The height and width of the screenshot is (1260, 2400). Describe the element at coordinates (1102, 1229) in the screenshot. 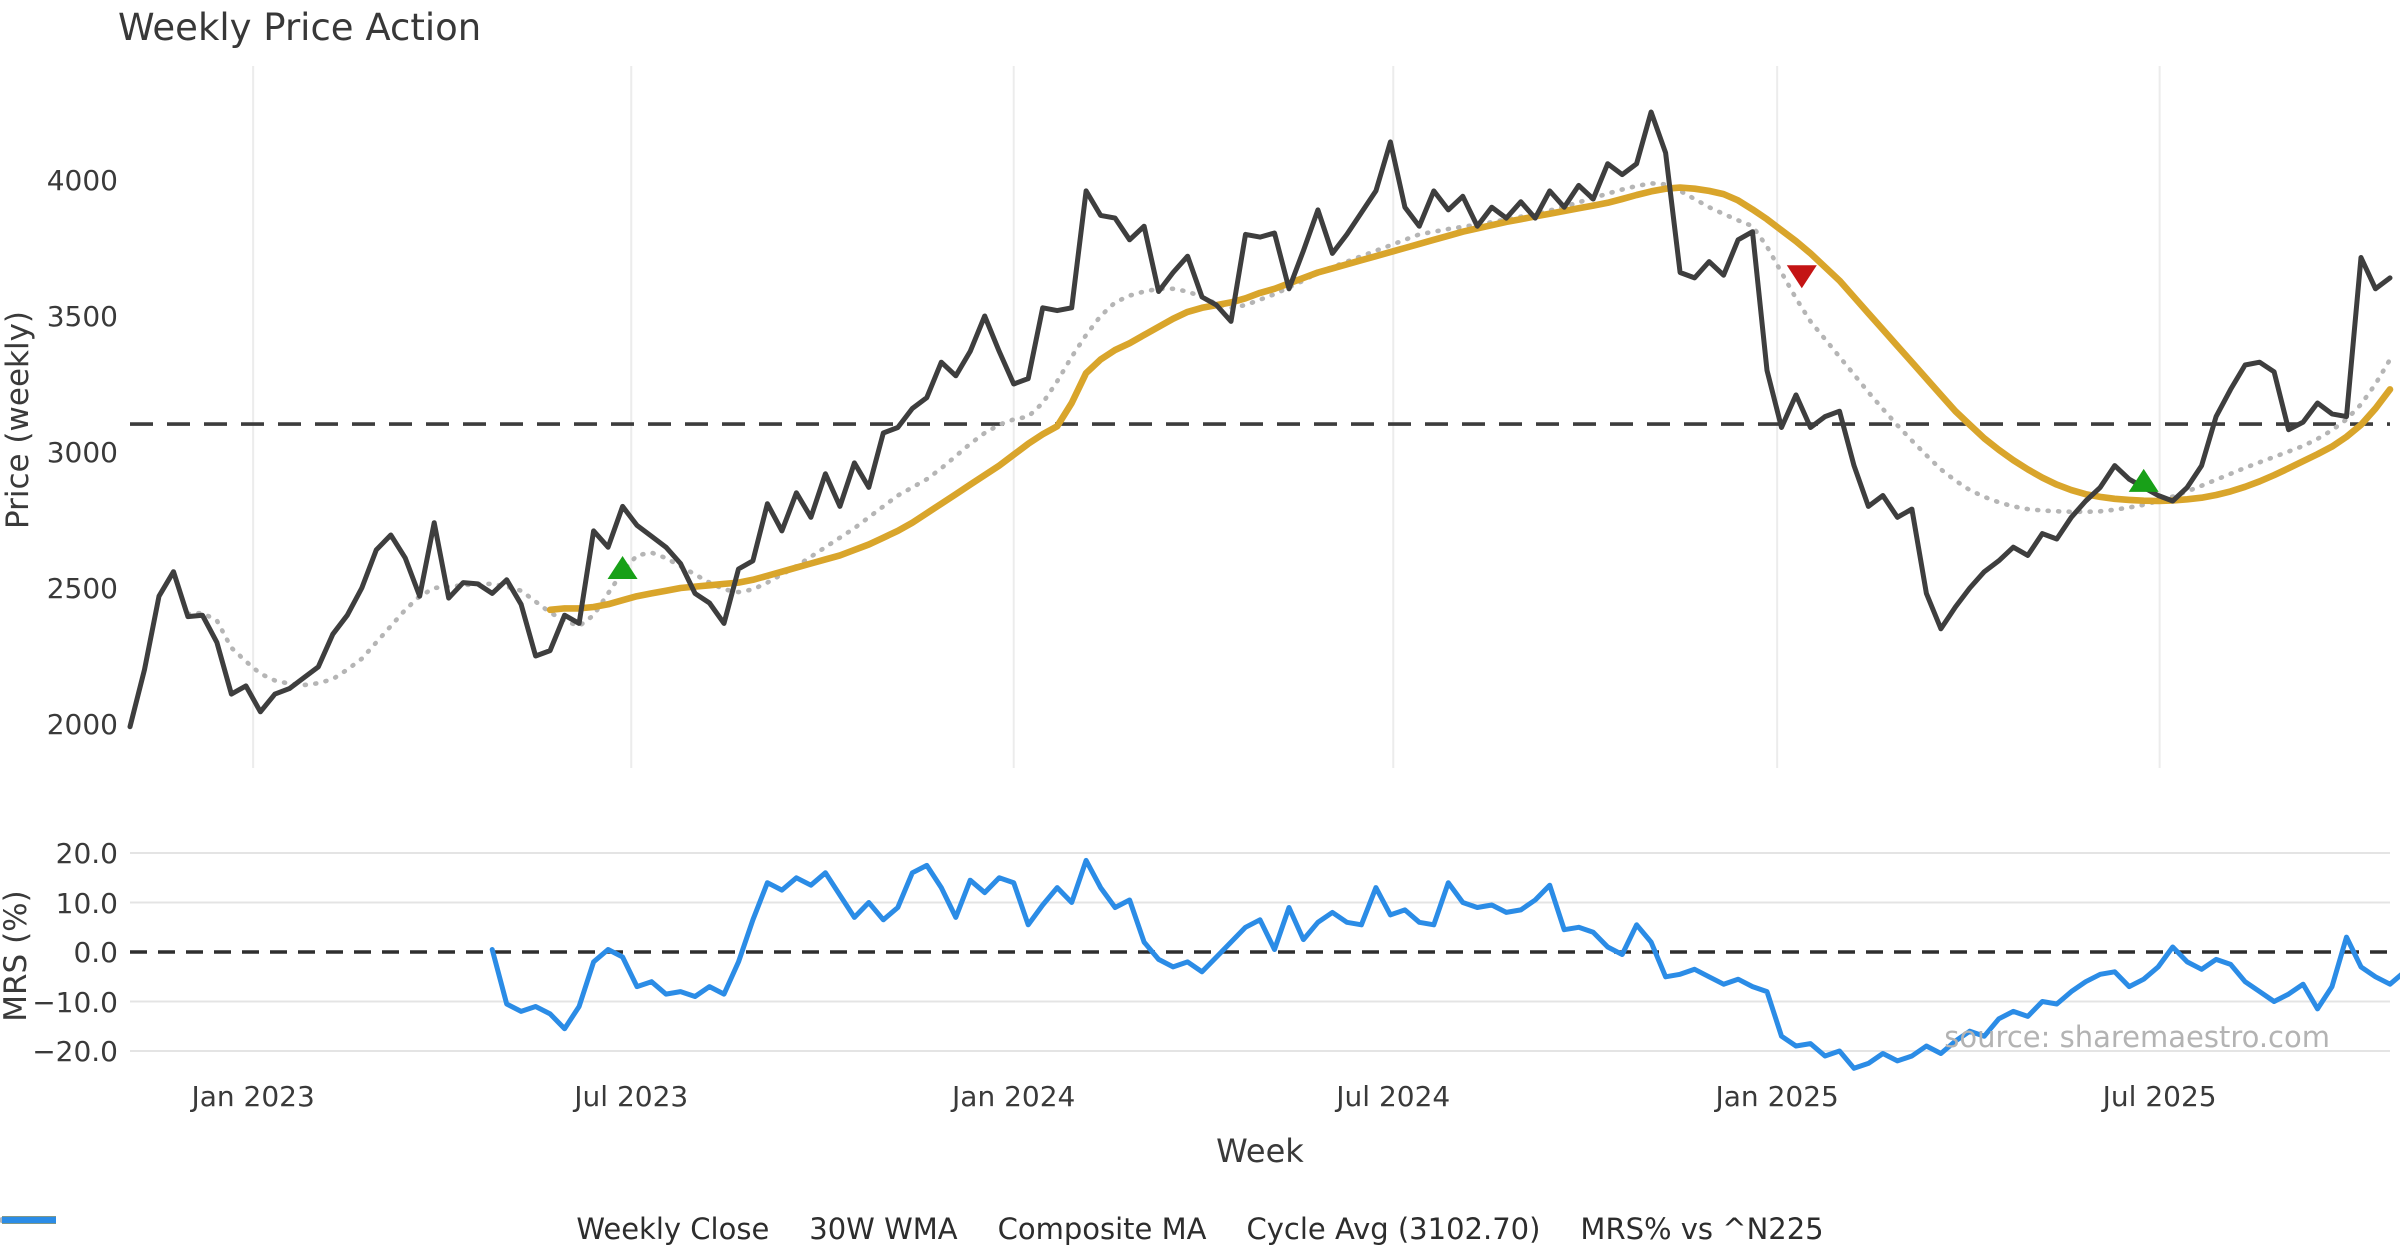

I see `legend-label: Composite MA` at that location.